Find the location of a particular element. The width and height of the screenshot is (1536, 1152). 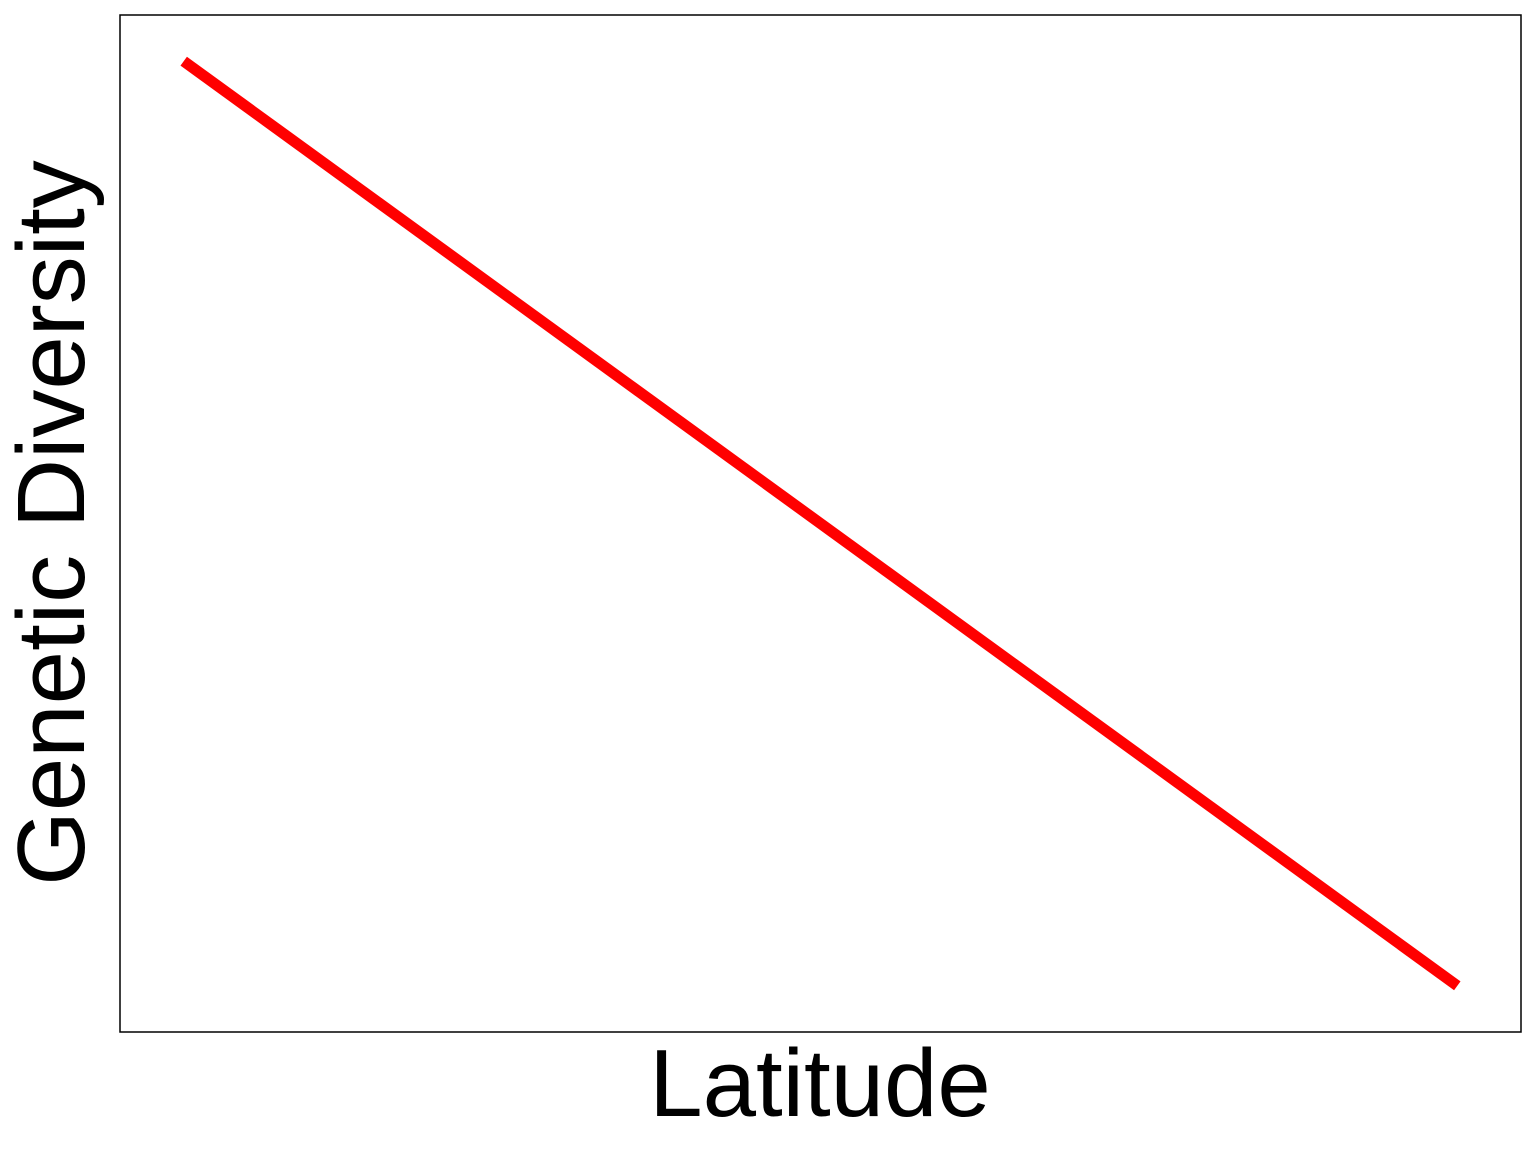

y-axis-label: Genetic Diversity is located at coordinates (52, 523).